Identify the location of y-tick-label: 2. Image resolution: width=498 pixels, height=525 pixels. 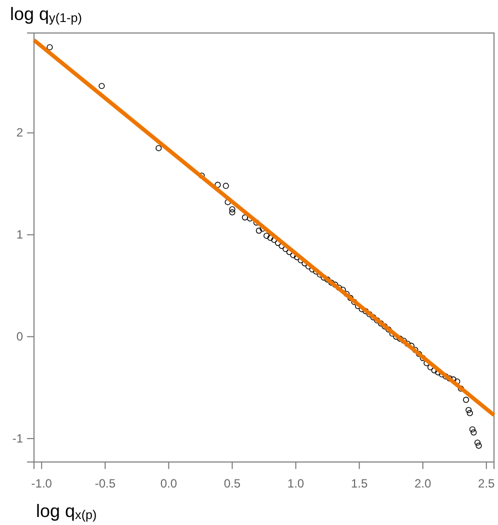
(20, 133).